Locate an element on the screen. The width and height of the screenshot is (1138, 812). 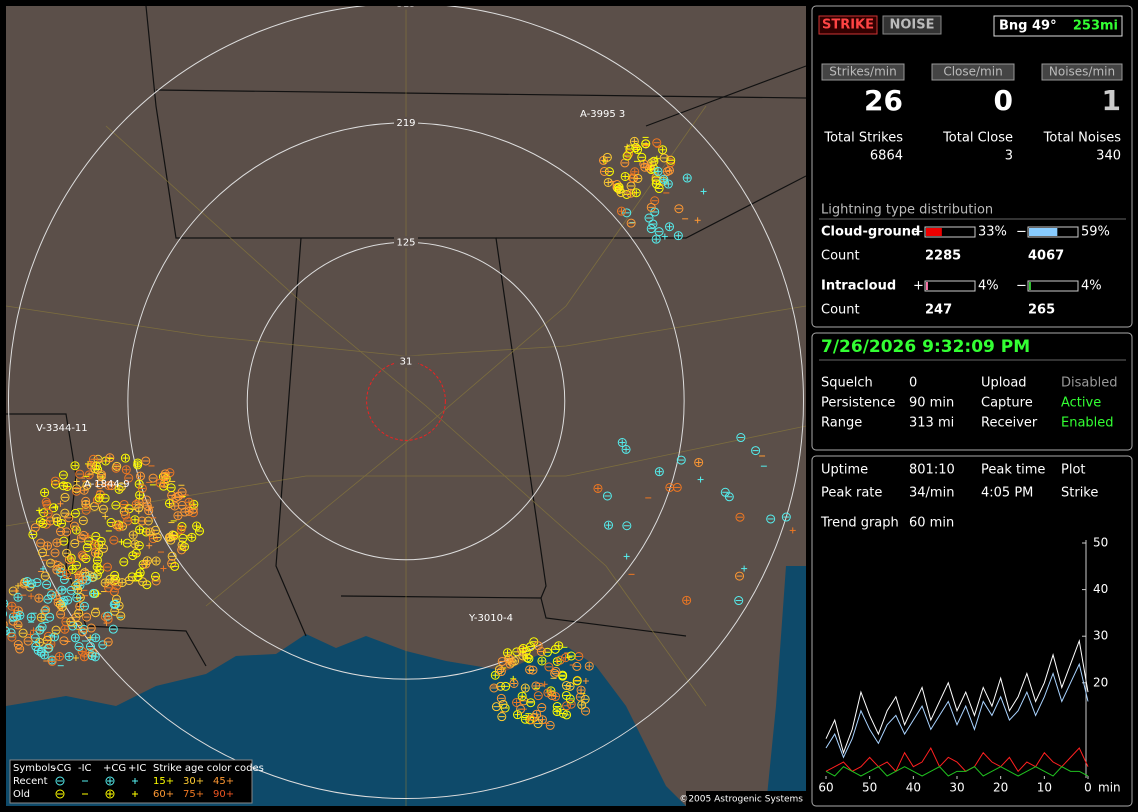
ring-label-bg is located at coordinates (406, 242).